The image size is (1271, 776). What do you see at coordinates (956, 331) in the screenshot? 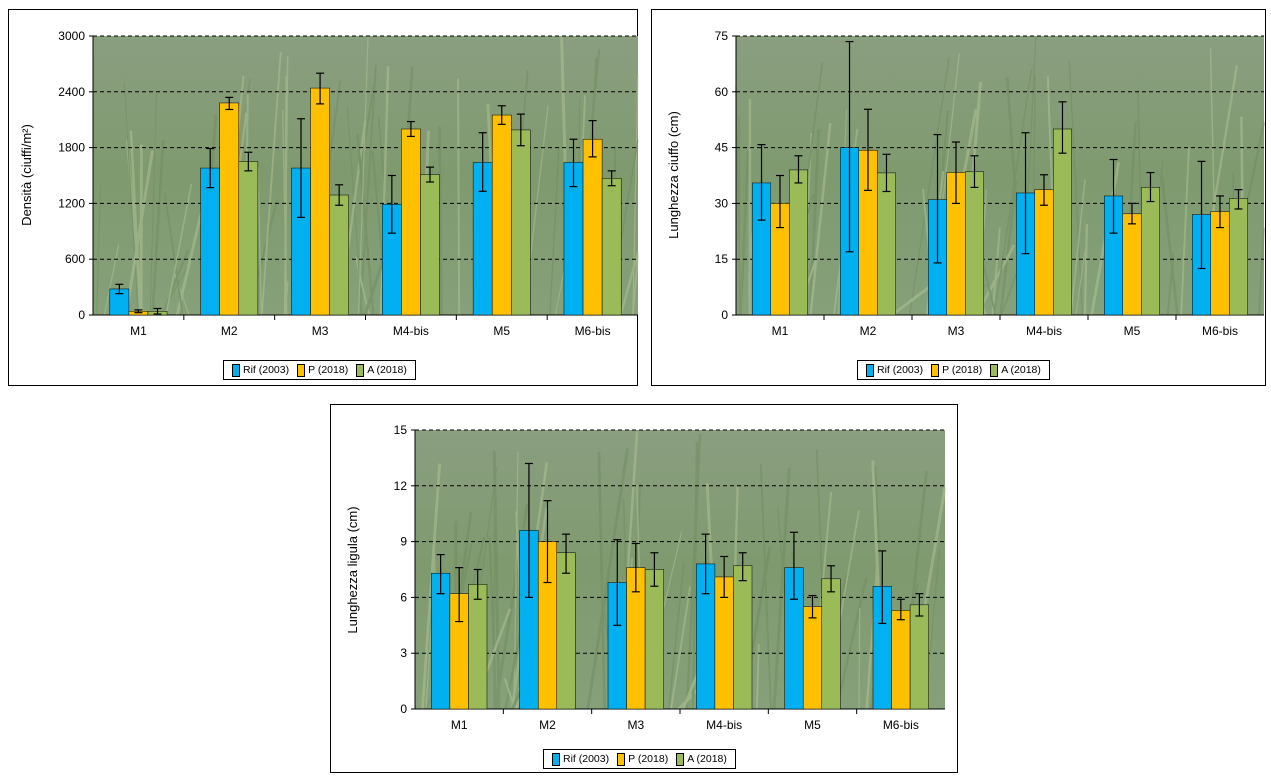
I see `x-tick-label: M3` at bounding box center [956, 331].